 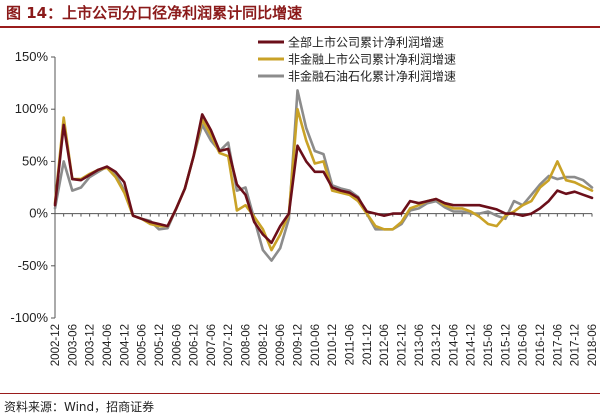 I want to click on x-tick-label: 2017-06, so click(x=558, y=345).